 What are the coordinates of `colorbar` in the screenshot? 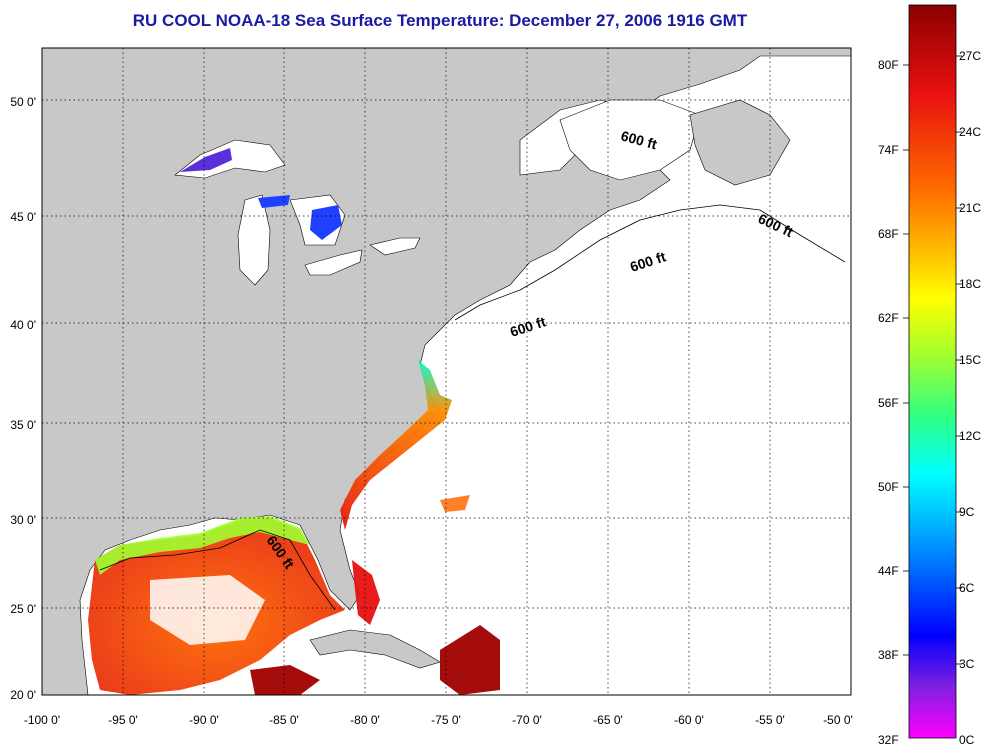 It's located at (932, 371).